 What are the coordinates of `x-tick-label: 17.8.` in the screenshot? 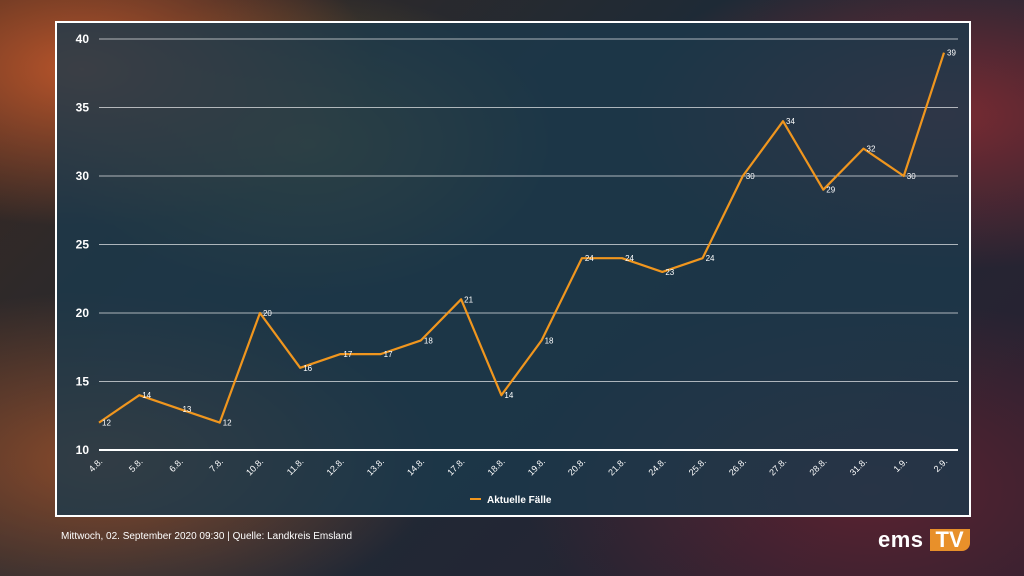 It's located at (455, 466).